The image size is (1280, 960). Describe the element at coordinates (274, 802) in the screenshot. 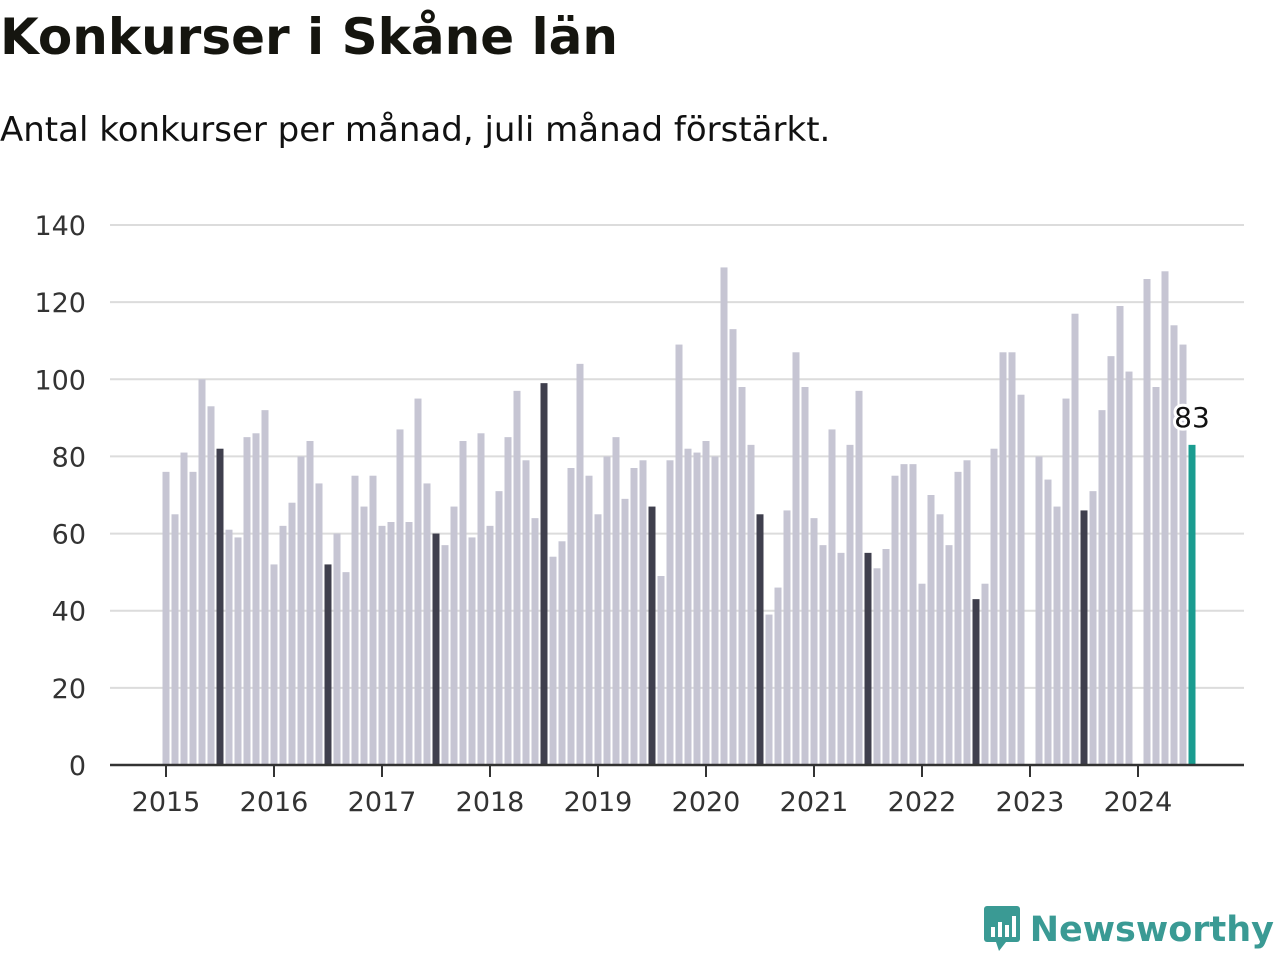

I see `x-tick-label: 2016` at that location.